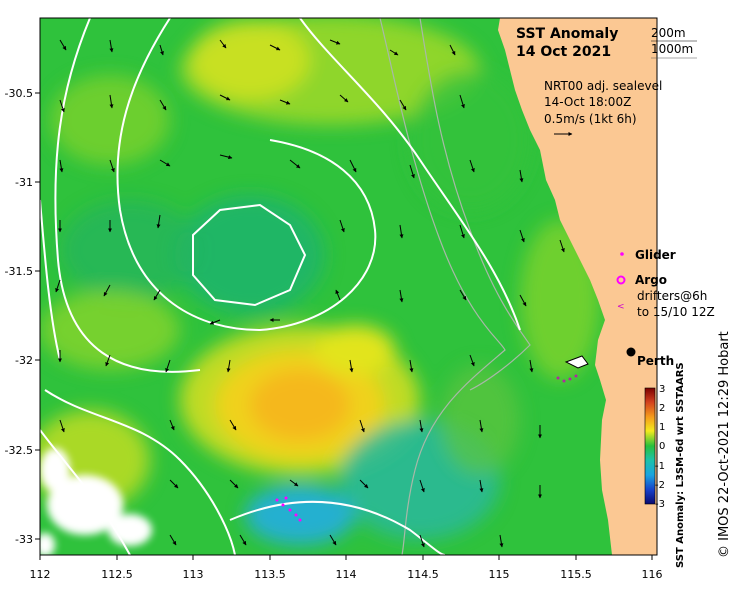 Image resolution: width=740 pixels, height=592 pixels. Describe the element at coordinates (652, 574) in the screenshot. I see `x-tick-label: 116` at that location.